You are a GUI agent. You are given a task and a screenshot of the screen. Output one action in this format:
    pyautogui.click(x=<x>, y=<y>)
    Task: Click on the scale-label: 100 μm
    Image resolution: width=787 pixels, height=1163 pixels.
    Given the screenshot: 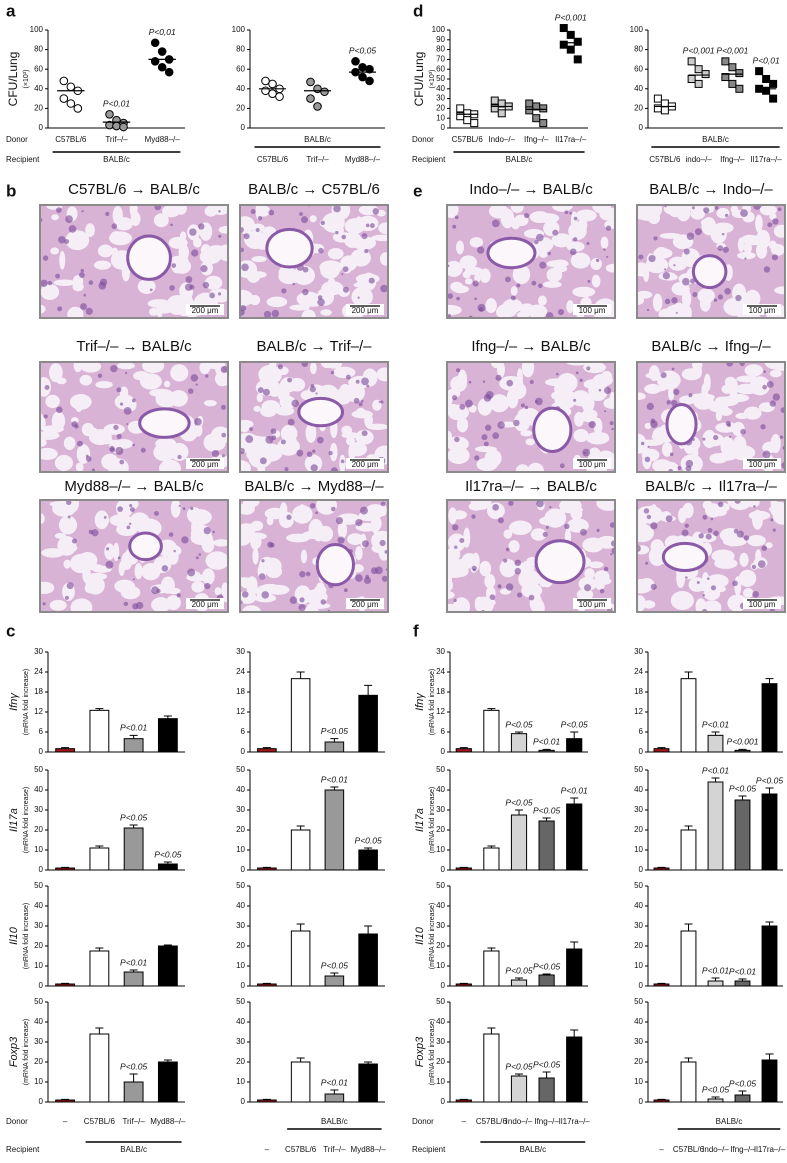 What is the action you would take?
    pyautogui.click(x=762, y=604)
    